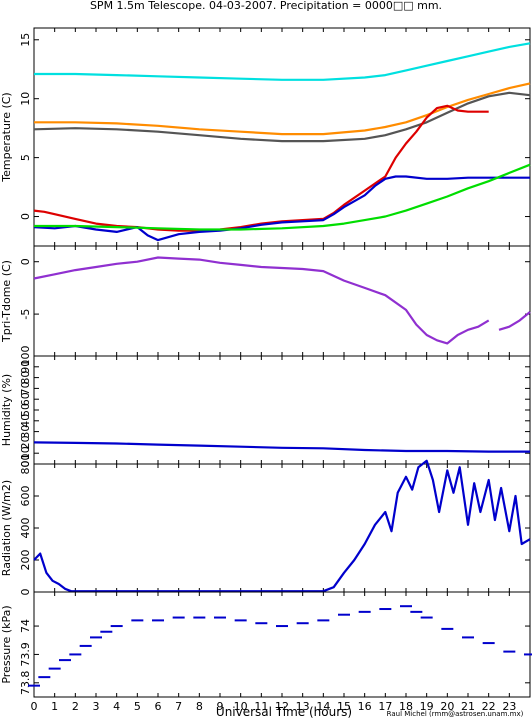  What do you see at coordinates (455, 714) in the screenshot?
I see `credit-text: Raul Michel (rmm@astrosen.unam.mx)` at bounding box center [455, 714].